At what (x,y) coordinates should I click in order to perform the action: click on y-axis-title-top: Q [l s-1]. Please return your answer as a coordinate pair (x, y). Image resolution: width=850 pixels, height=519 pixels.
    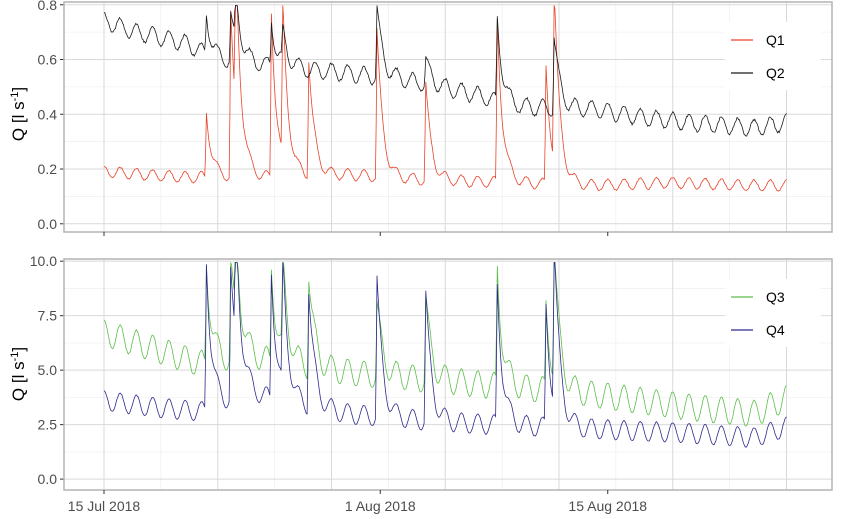
    Looking at the image, I should click on (18, 114).